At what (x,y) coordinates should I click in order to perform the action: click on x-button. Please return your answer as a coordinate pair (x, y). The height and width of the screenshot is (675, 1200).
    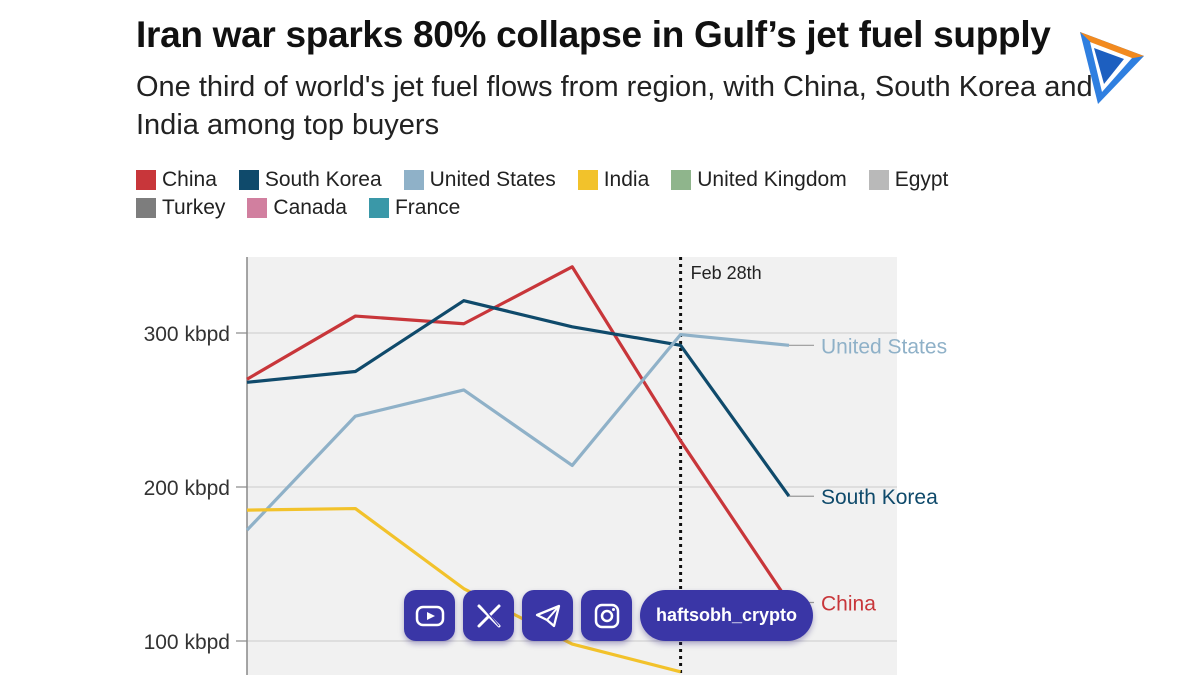
    Looking at the image, I should click on (488, 615).